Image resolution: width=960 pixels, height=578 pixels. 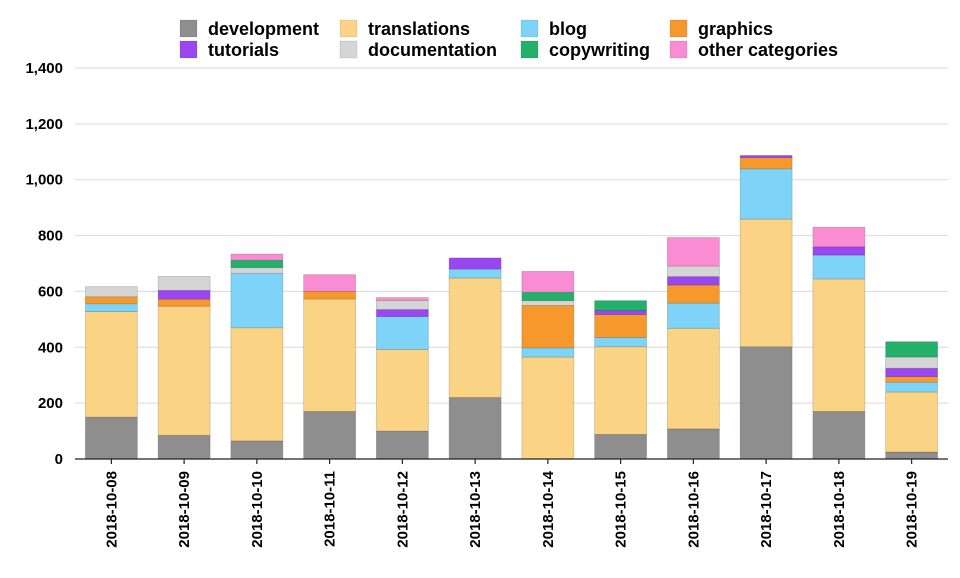 What do you see at coordinates (184, 509) in the screenshot?
I see `x-tick-label: 2018-10-09` at bounding box center [184, 509].